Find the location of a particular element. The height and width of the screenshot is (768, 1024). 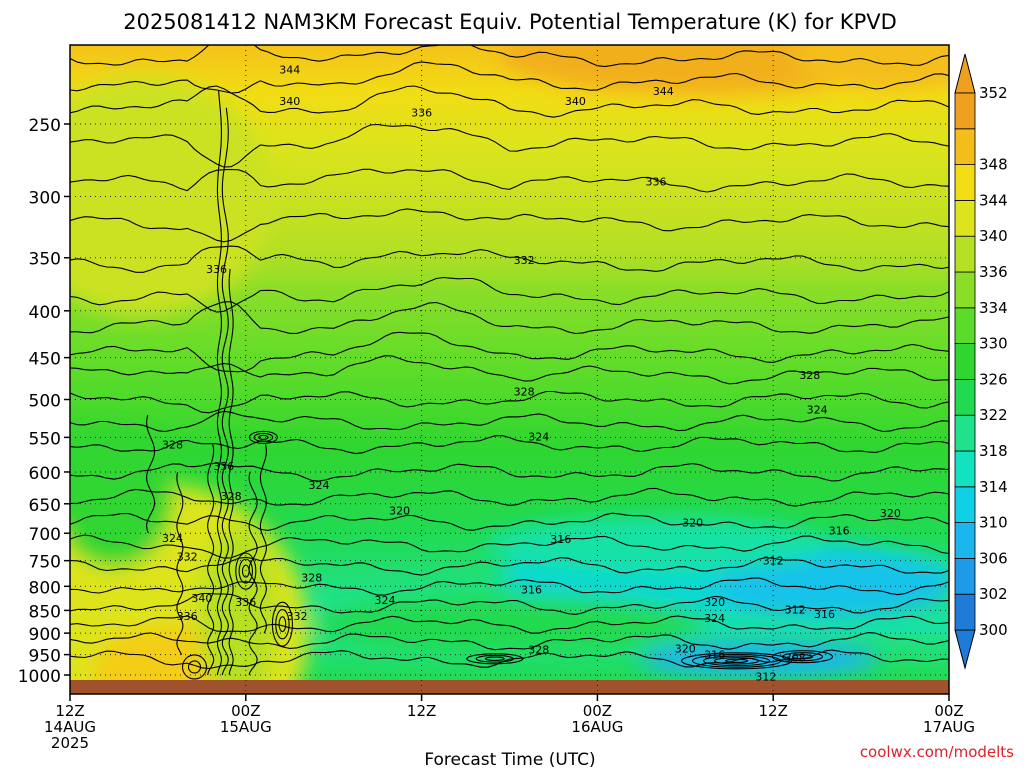

colorbar-label: 348 is located at coordinates (993, 165).